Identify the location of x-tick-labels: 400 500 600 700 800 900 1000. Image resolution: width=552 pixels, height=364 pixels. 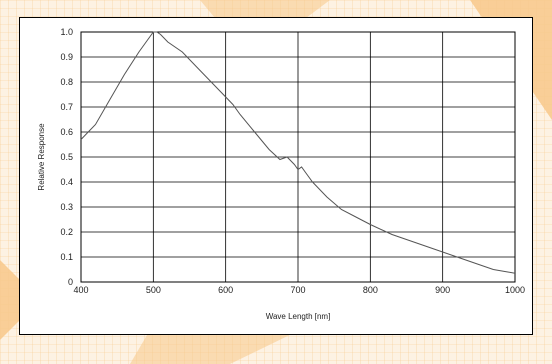
(299, 290).